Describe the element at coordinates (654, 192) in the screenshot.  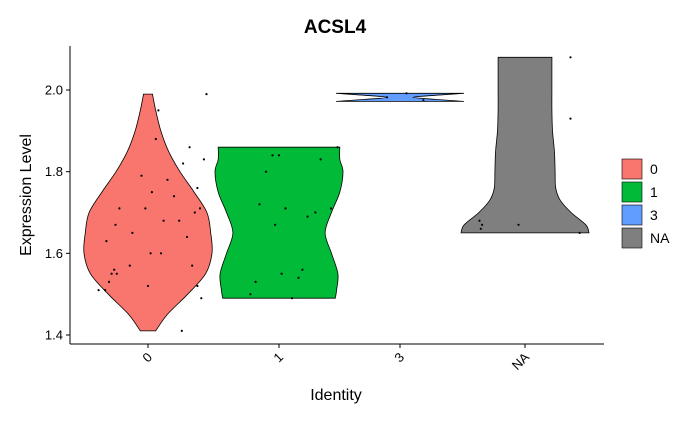
I see `legend-label: 1` at that location.